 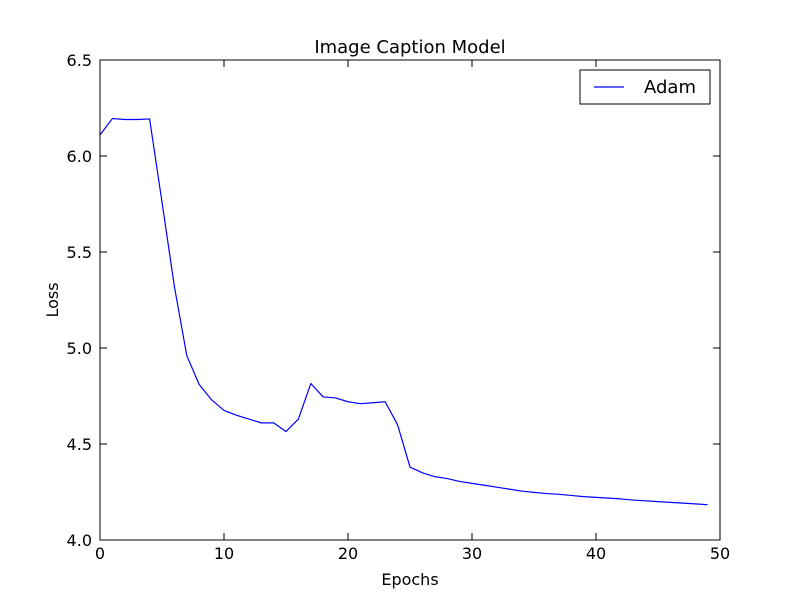 I want to click on legend: Adam, so click(x=645, y=87).